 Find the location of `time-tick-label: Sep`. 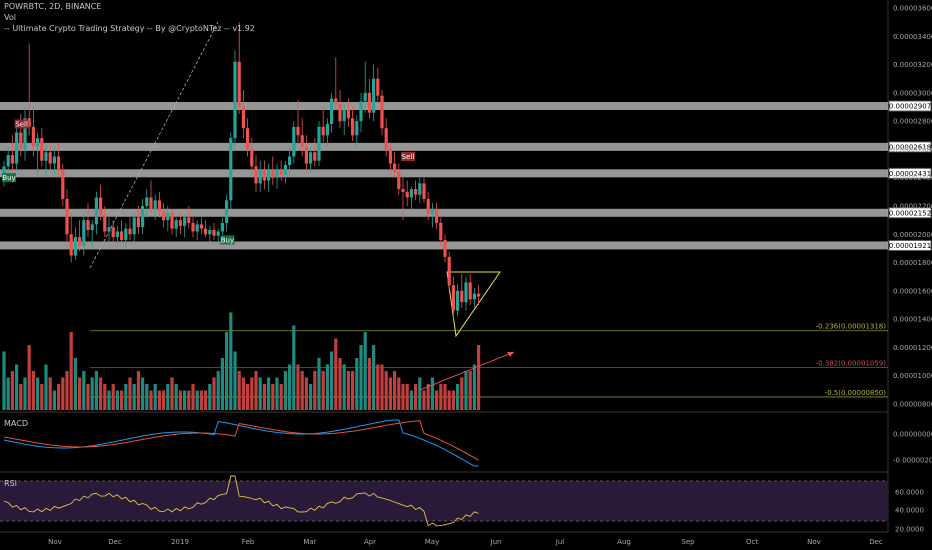

time-tick-label: Sep is located at coordinates (688, 542).